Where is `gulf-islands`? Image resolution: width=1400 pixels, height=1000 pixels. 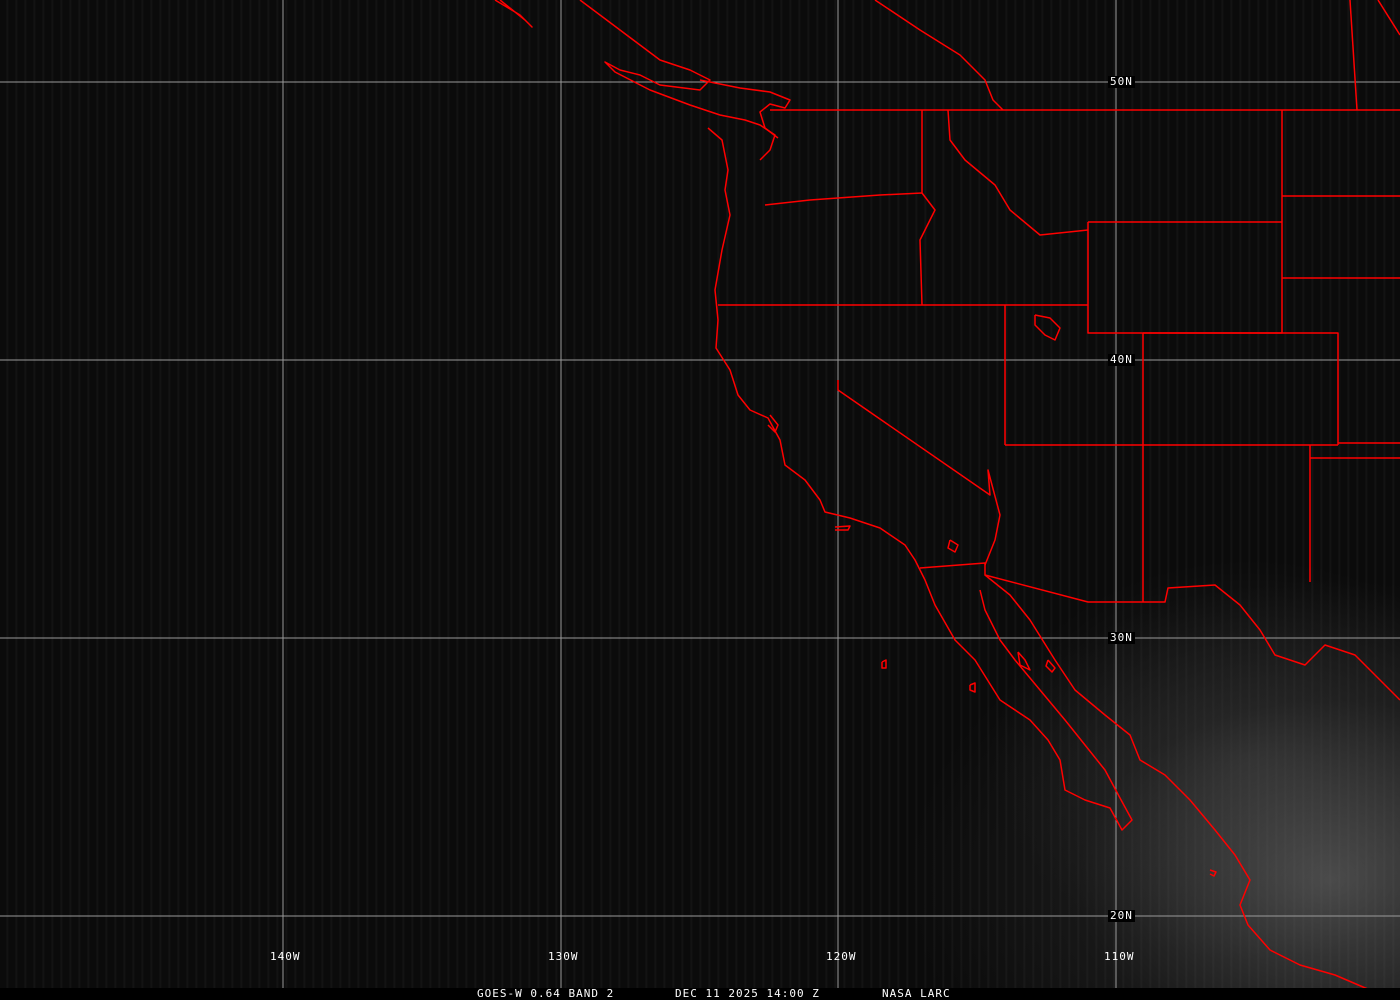
gulf-islands is located at coordinates (1024, 661).